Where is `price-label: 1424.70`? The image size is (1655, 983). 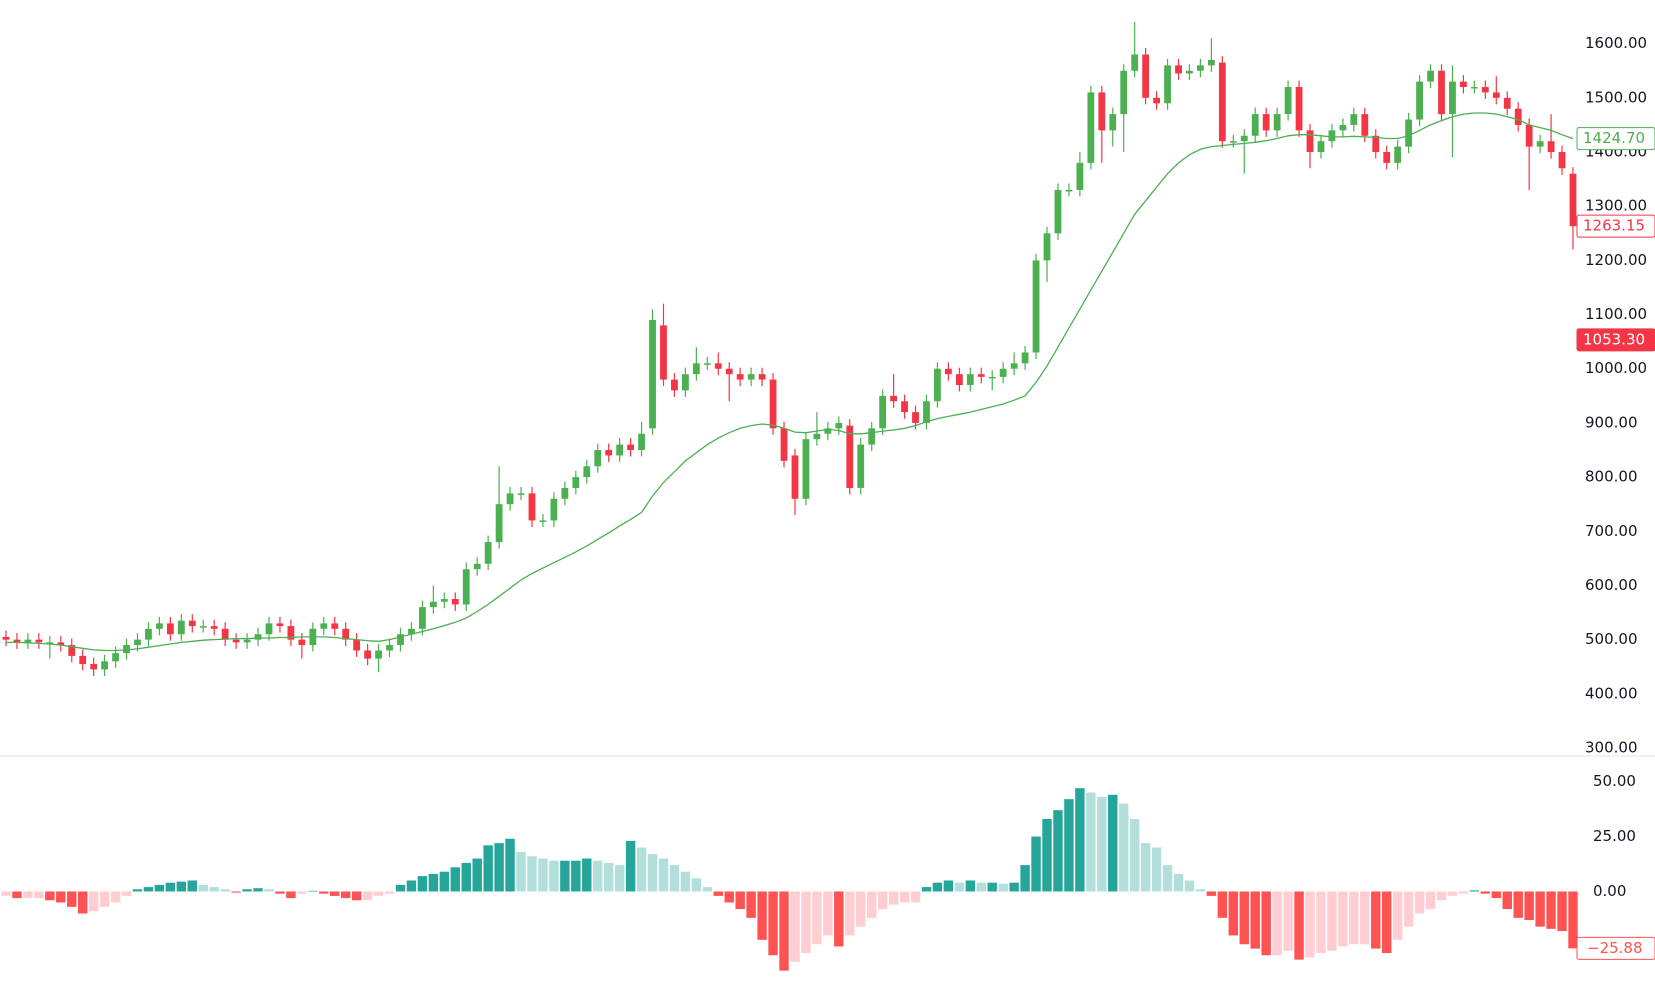 price-label: 1424.70 is located at coordinates (1614, 138).